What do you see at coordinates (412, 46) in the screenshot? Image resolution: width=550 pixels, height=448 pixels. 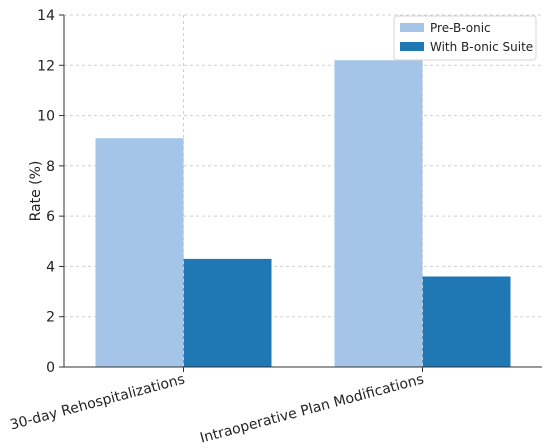 I see `legend-swatch-with-b-onic-suite` at bounding box center [412, 46].